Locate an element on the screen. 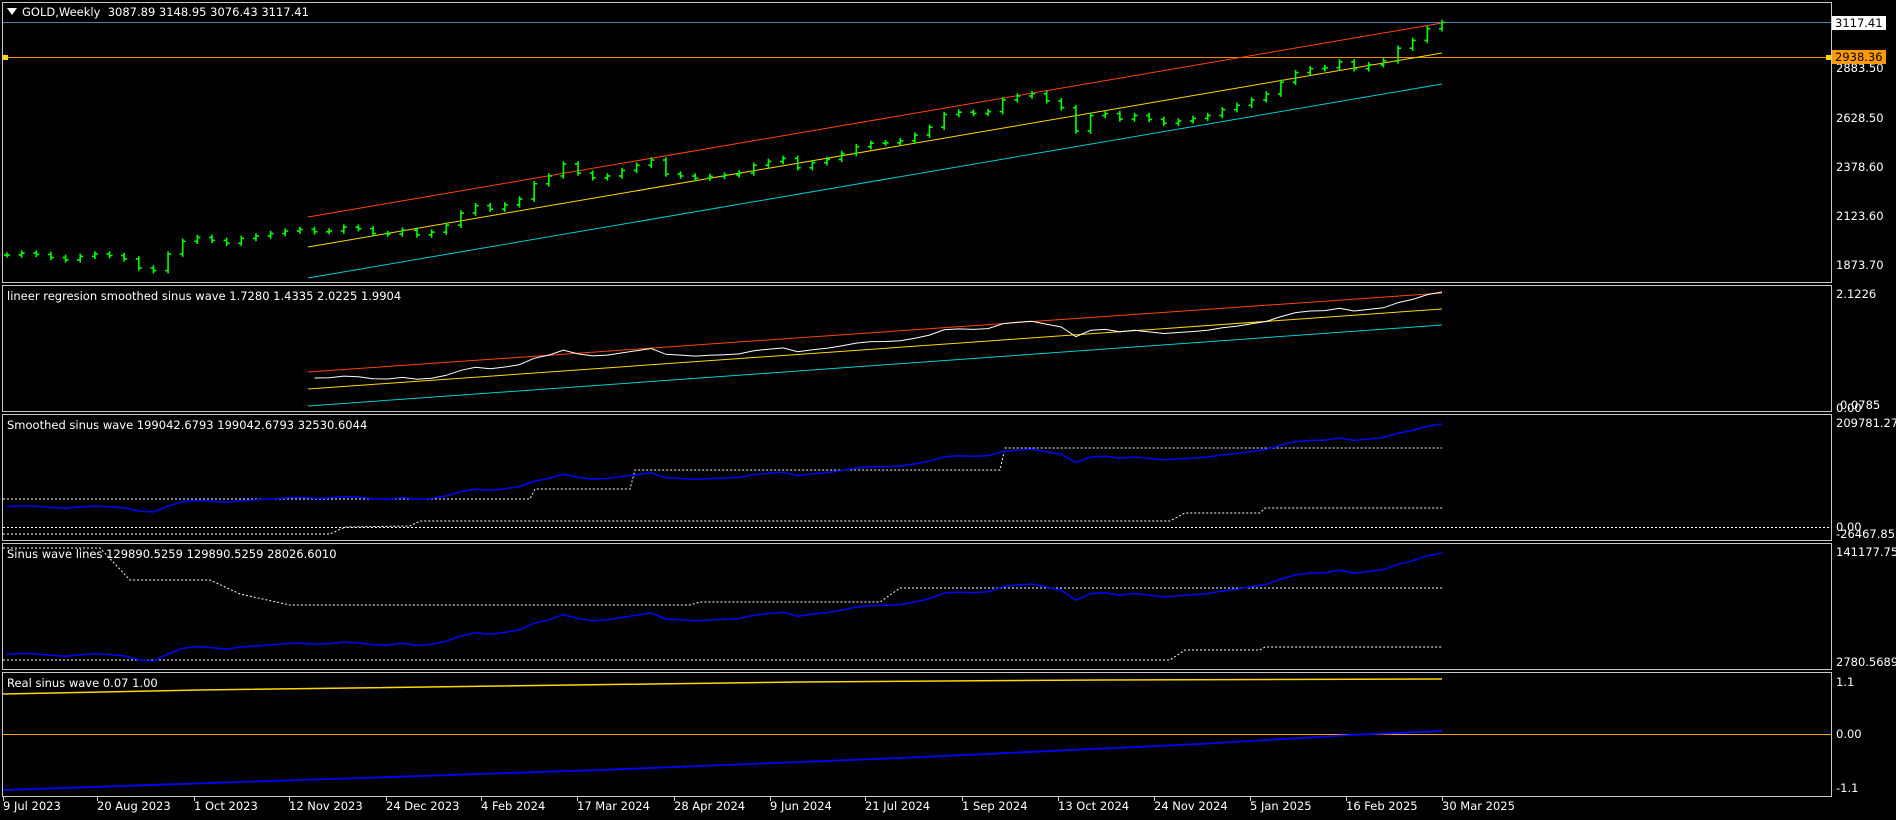 The width and height of the screenshot is (1896, 820). hline-price-tag: 2938.36 is located at coordinates (1859, 57).